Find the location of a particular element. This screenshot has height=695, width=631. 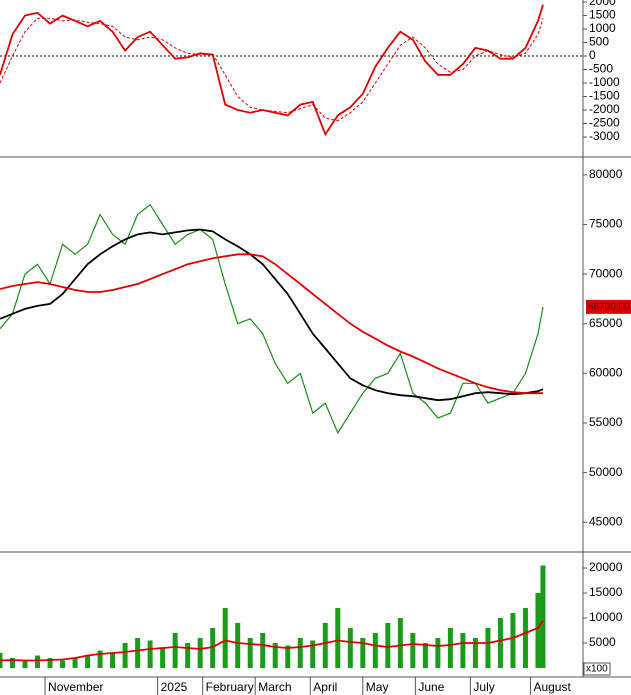

y-tick-label: 5000 is located at coordinates (602, 642).